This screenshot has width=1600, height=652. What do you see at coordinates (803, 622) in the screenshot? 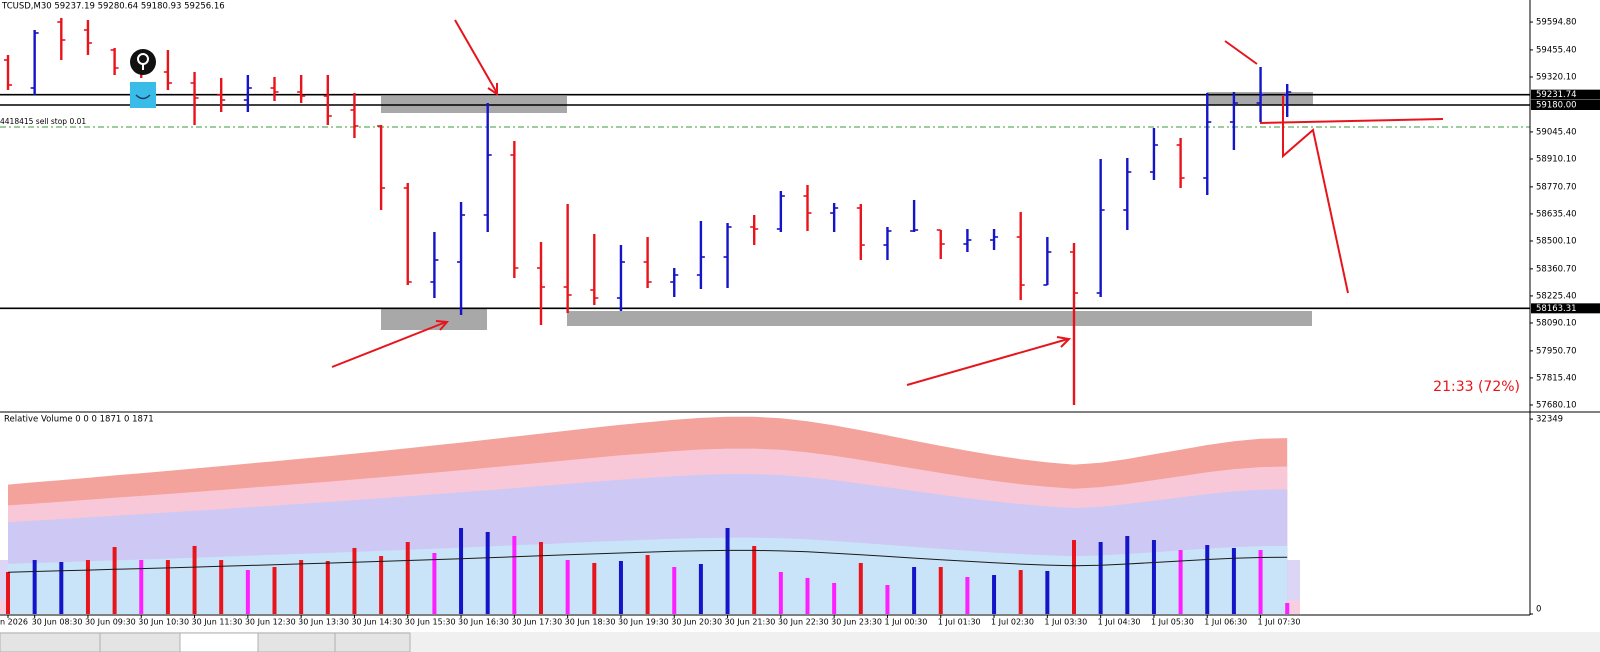
I see `x-tick-label: 30 Jun 22:30` at bounding box center [803, 622].